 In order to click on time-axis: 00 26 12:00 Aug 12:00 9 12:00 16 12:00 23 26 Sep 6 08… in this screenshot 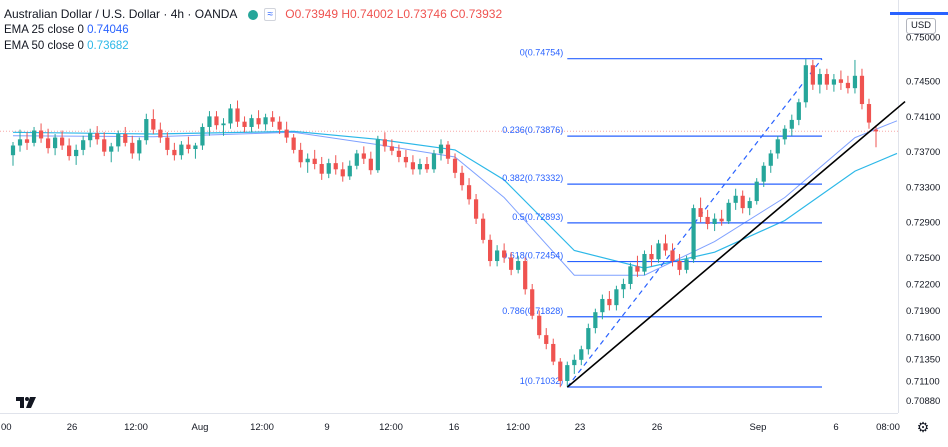, I will do `click(450, 427)`.